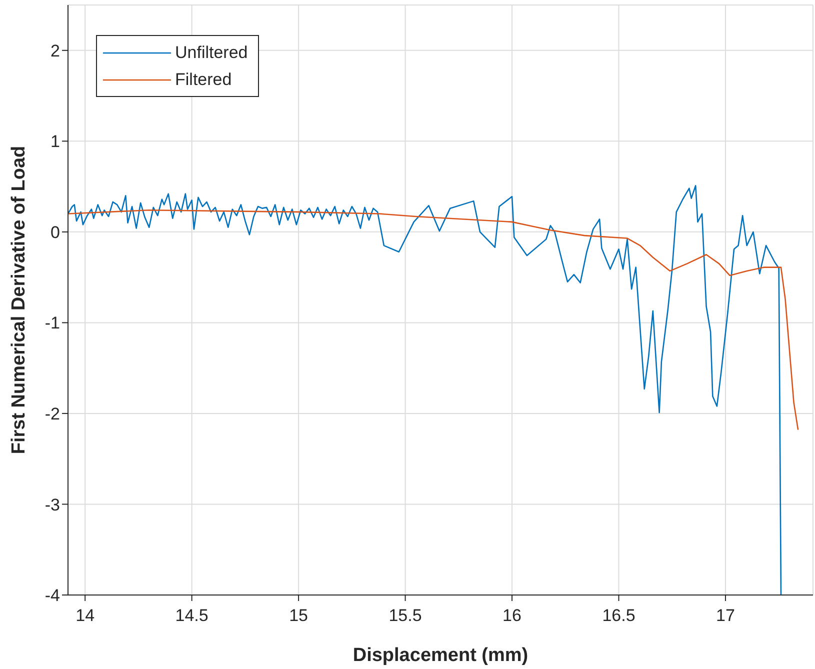  I want to click on y-tick-label: -4, so click(52, 596).